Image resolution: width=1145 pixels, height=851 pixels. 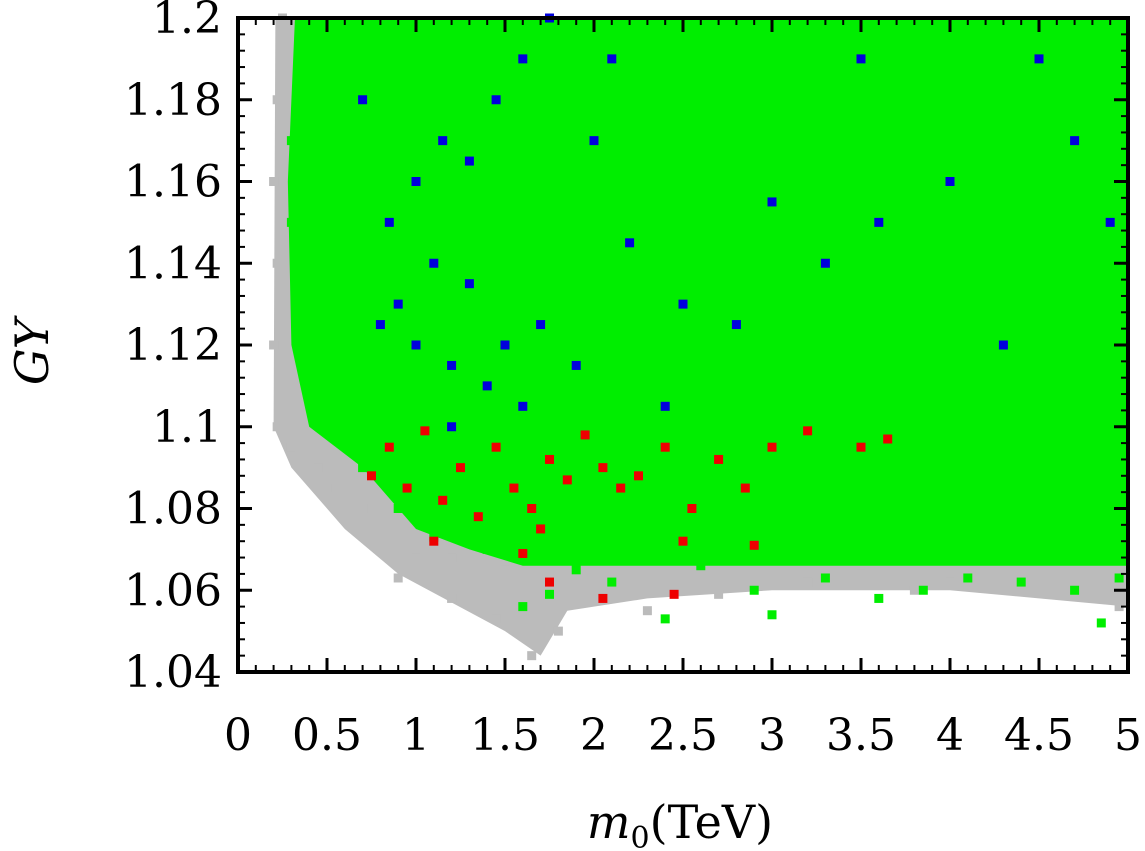 What do you see at coordinates (683, 735) in the screenshot?
I see `x-tick-label: 2.5` at bounding box center [683, 735].